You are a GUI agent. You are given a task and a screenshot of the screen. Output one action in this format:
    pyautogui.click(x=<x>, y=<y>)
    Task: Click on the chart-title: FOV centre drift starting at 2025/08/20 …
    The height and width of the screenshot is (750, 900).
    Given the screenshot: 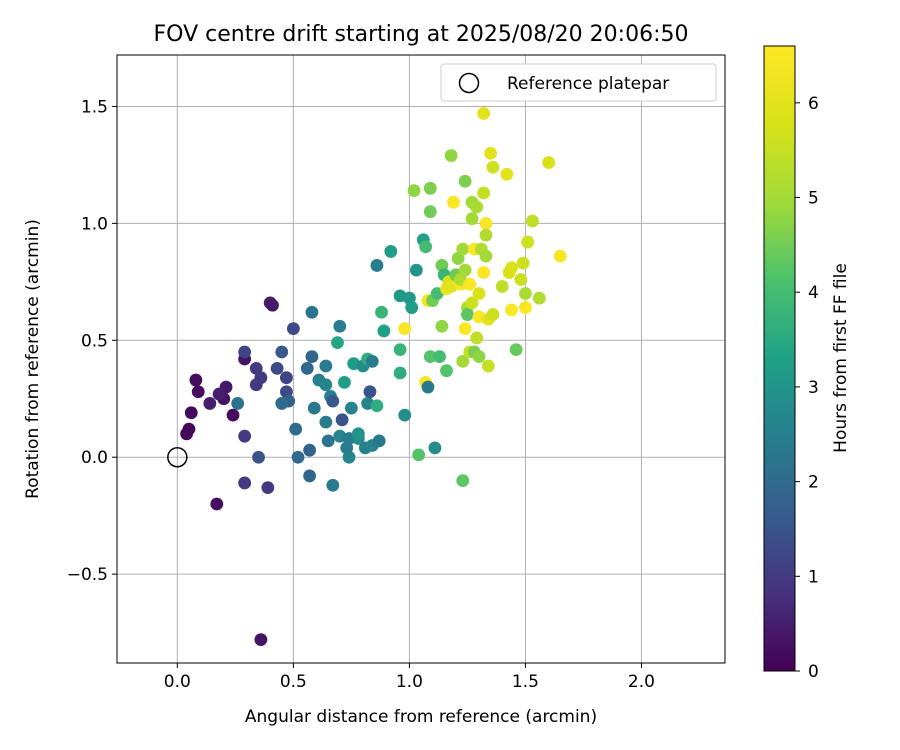 What is the action you would take?
    pyautogui.click(x=421, y=34)
    